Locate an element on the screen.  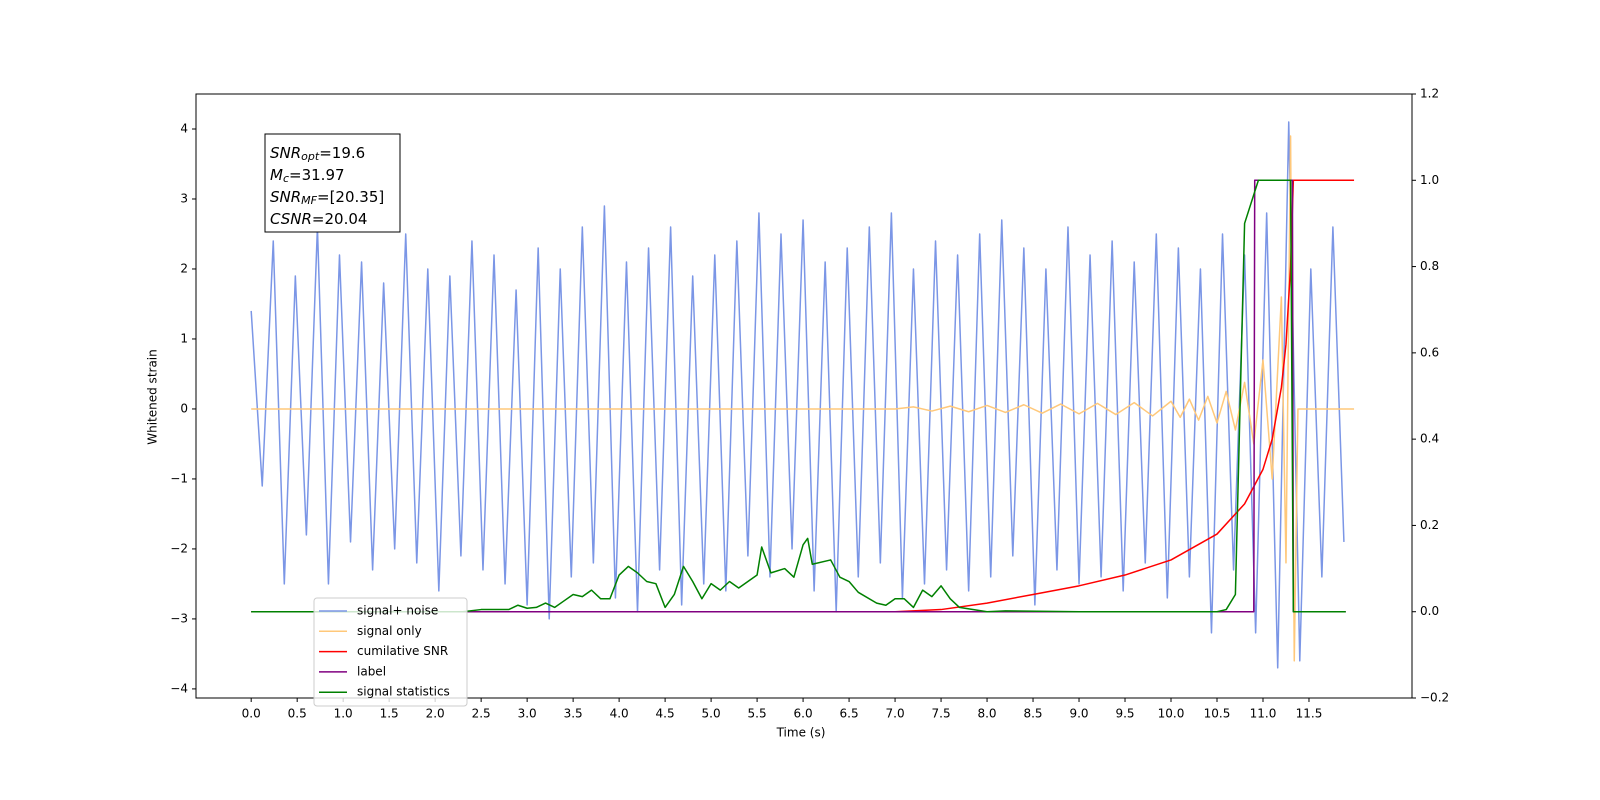
x-tick-label: 9.5 is located at coordinates (1124, 714).